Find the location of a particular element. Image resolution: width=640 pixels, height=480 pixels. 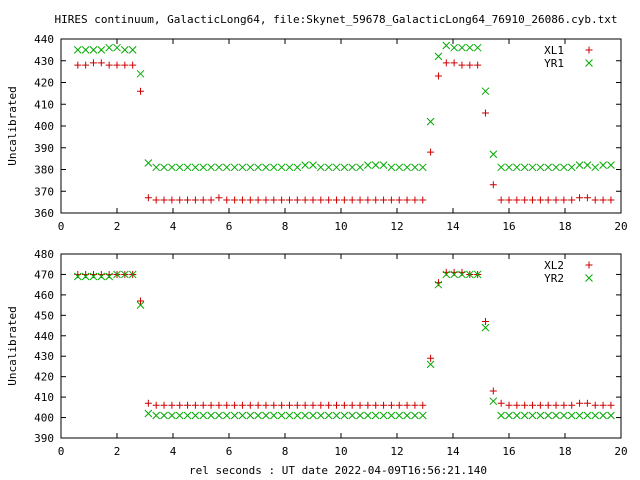

x-tick-label: 2 is located at coordinates (117, 451).